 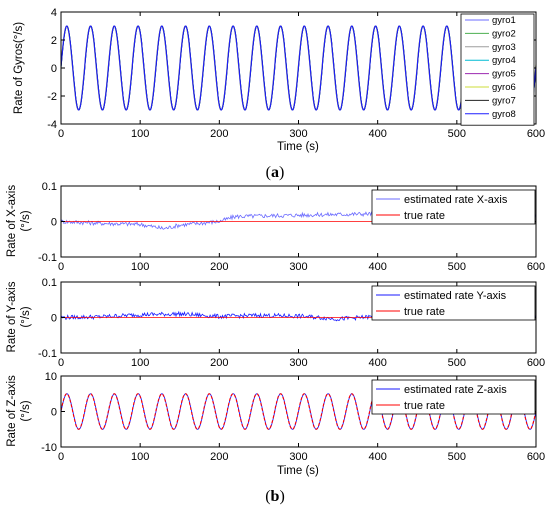 I want to click on chart-a-series-lines, so click(x=298, y=68).